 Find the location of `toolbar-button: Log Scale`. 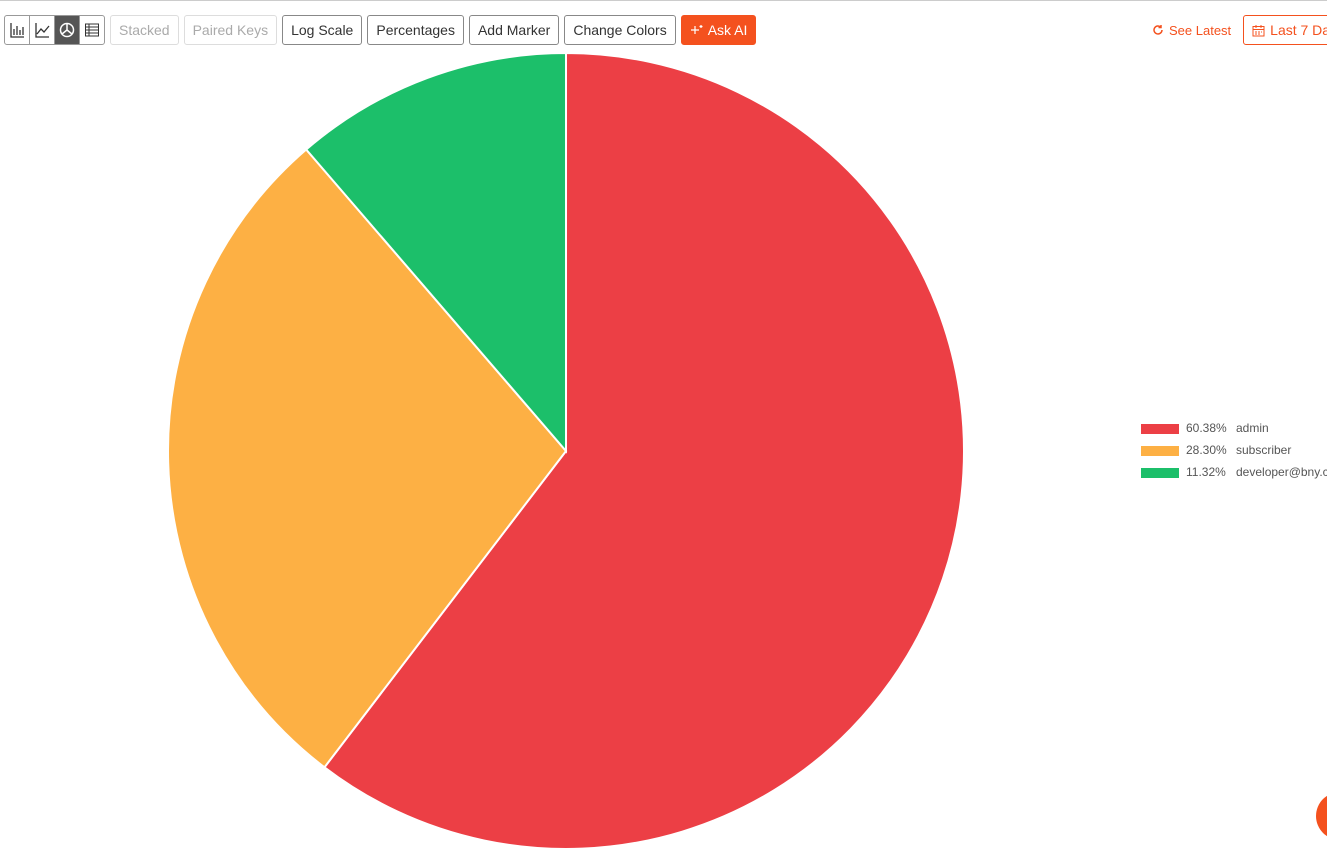

toolbar-button: Log Scale is located at coordinates (322, 30).